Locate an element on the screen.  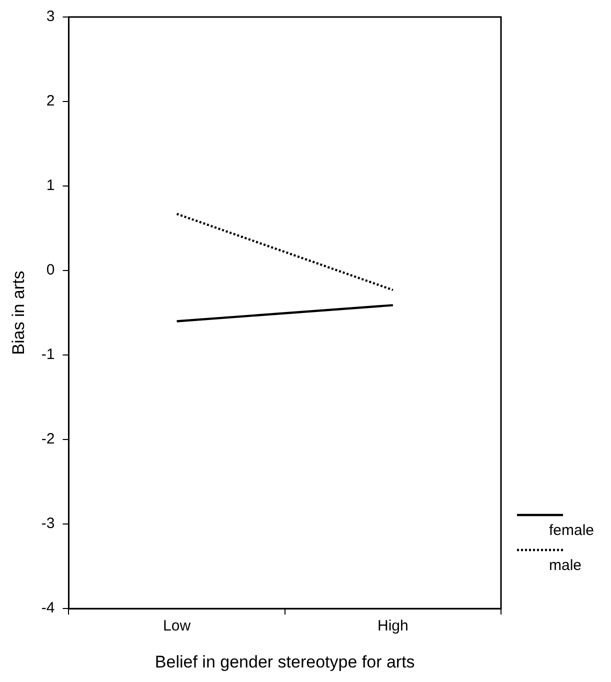
x-tick-label: High is located at coordinates (393, 626).